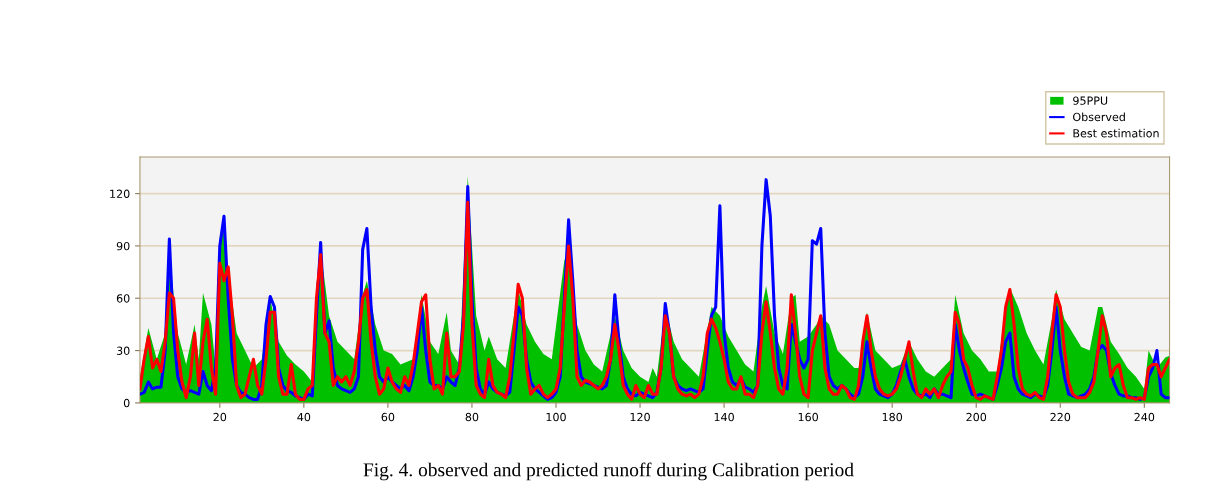 This screenshot has height=486, width=1217. What do you see at coordinates (808, 417) in the screenshot?
I see `x-tick-label: 160` at bounding box center [808, 417].